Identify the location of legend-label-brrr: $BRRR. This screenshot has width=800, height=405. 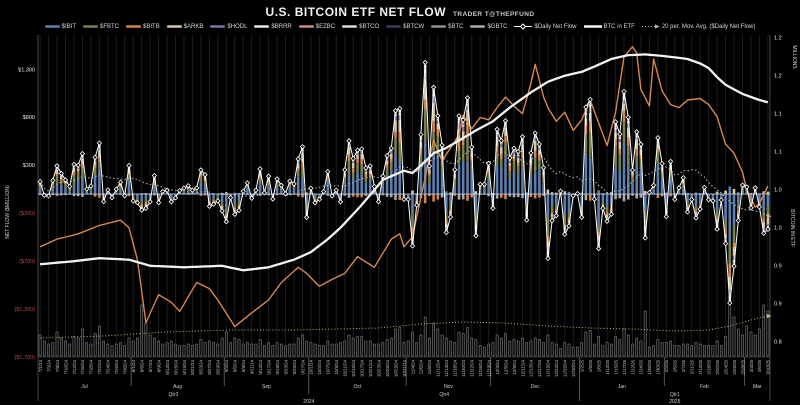
(281, 26).